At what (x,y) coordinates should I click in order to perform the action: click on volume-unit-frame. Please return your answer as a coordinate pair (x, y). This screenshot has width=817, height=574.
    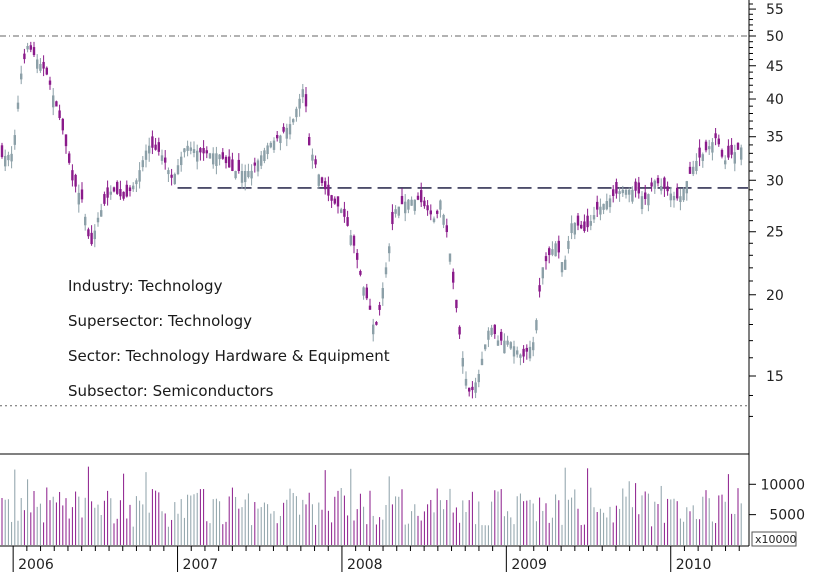
    Looking at the image, I should click on (774, 539).